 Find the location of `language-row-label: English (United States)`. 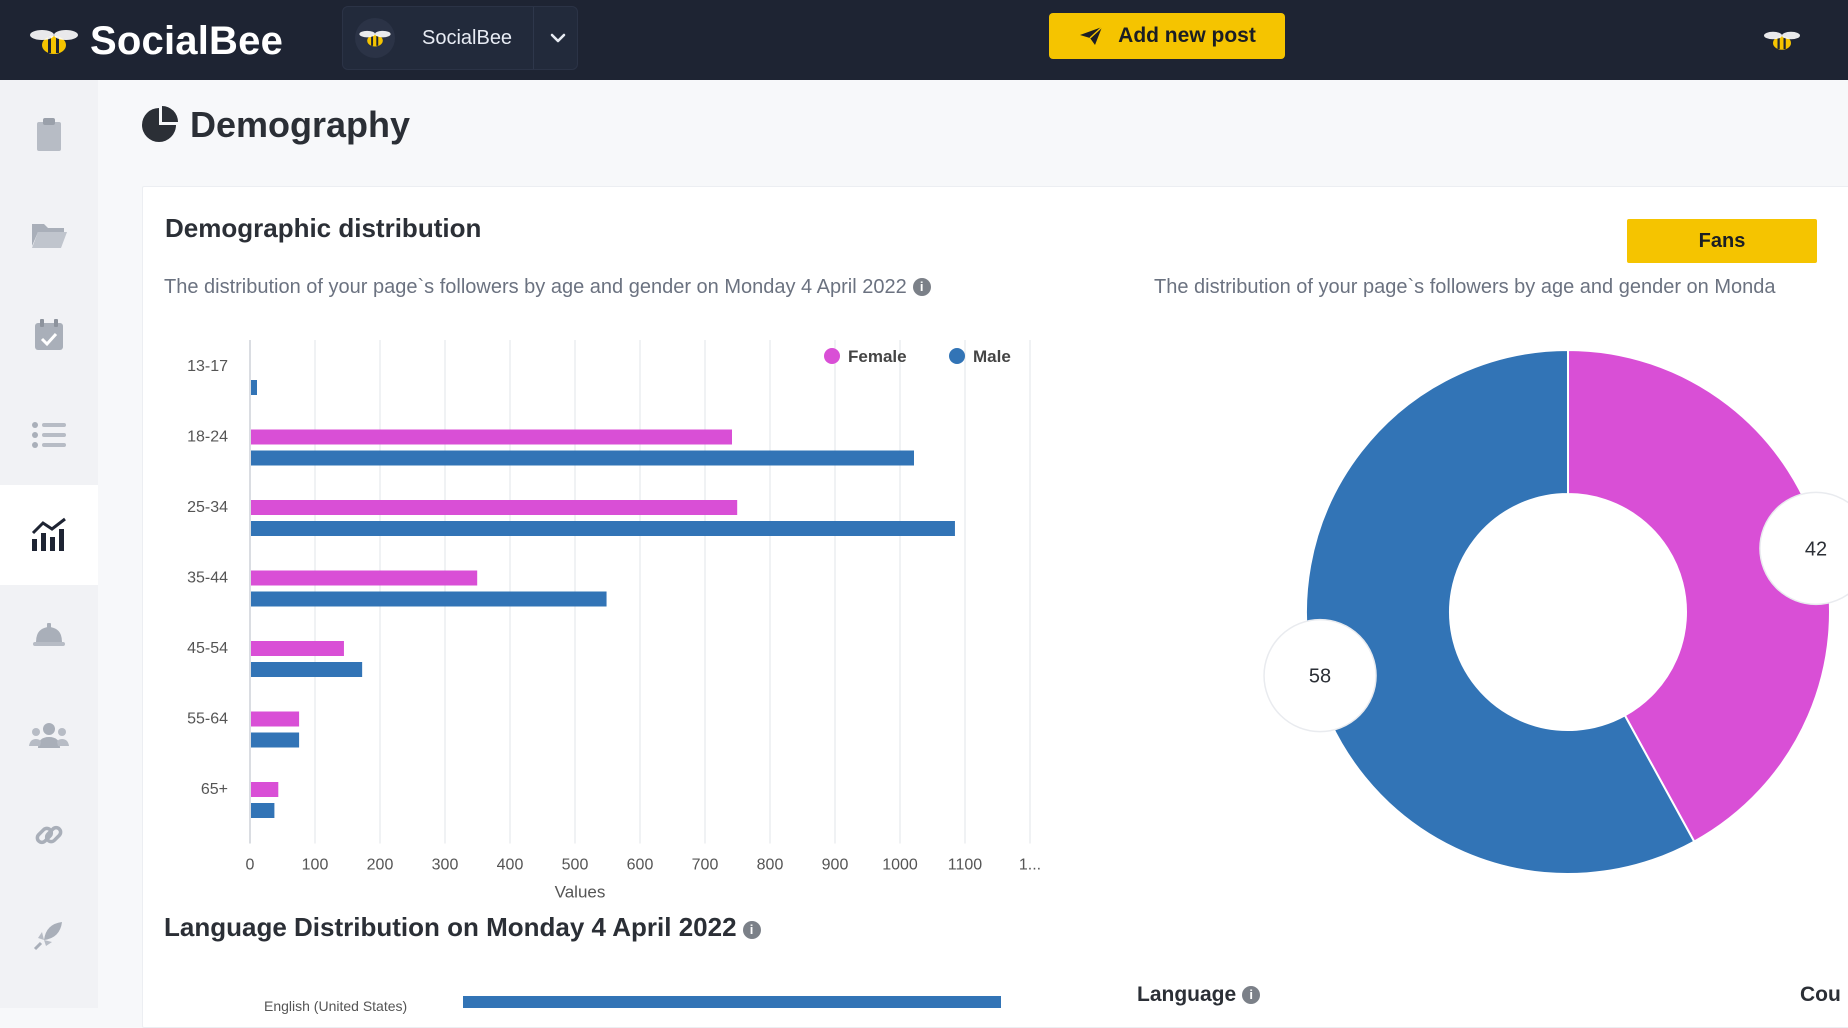

language-row-label: English (United States) is located at coordinates (336, 1006).